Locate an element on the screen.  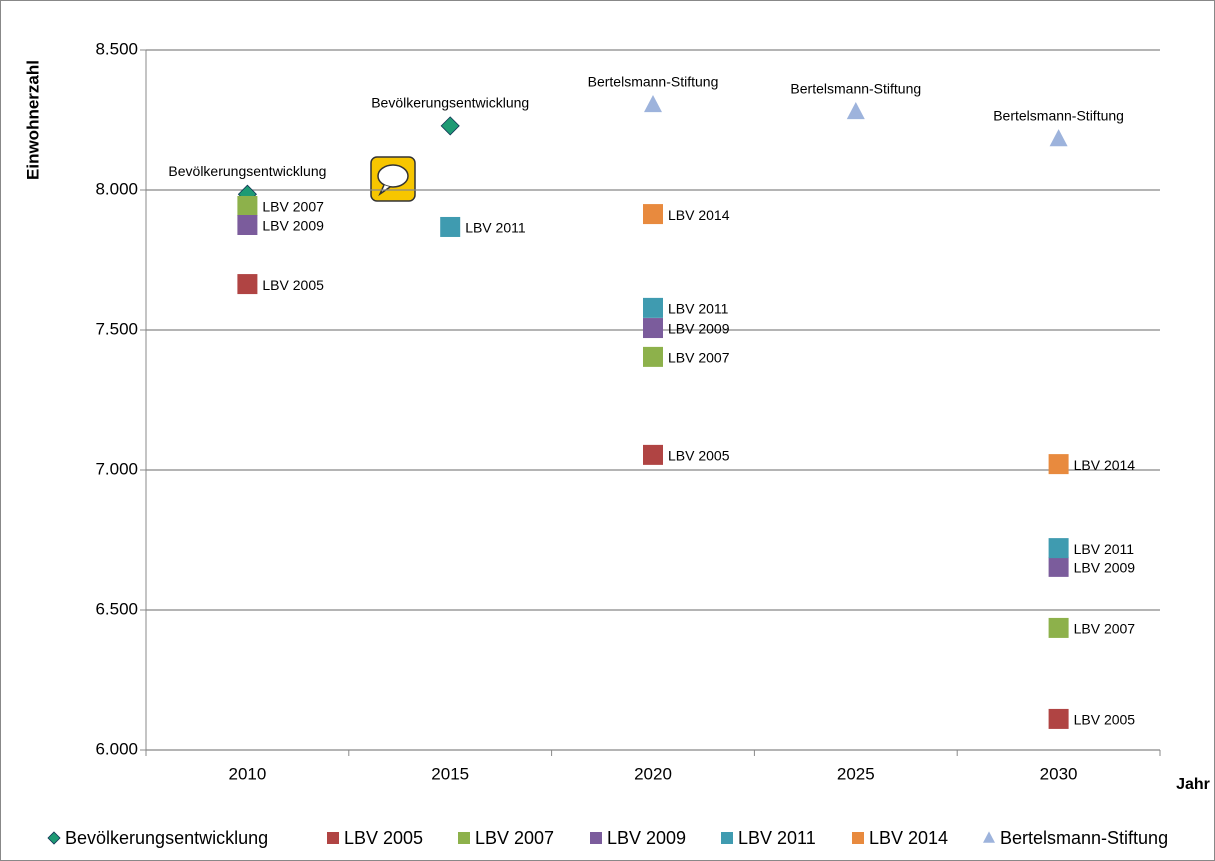
y-tick-label: 6.500 is located at coordinates (116, 608).